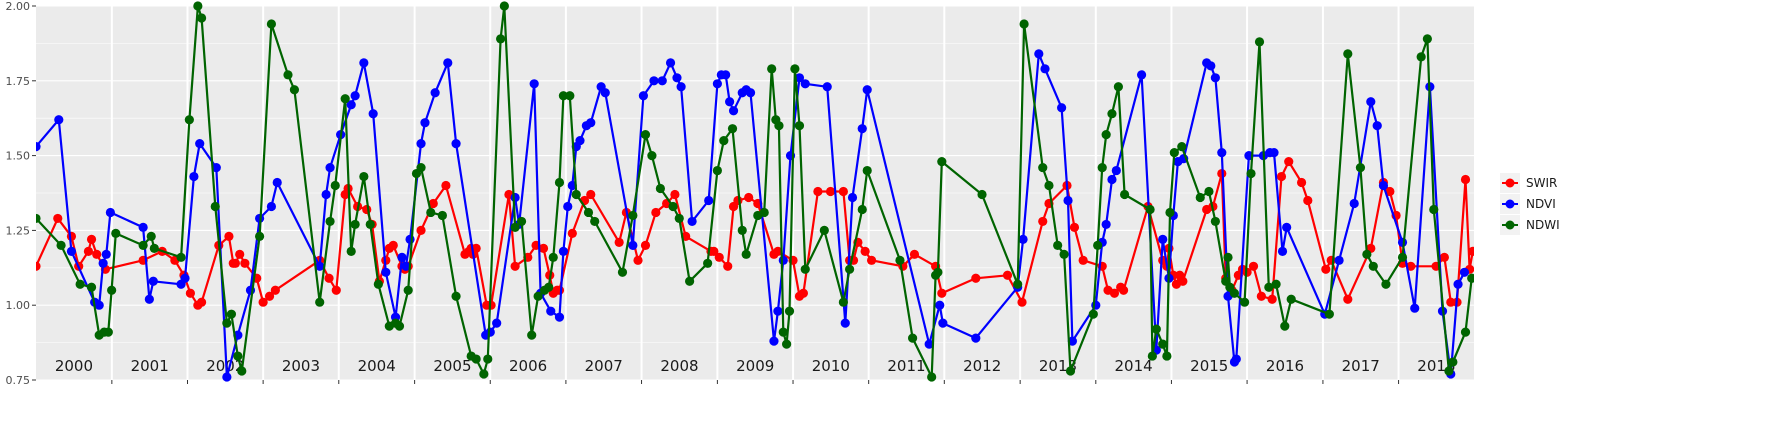 This screenshot has width=1773, height=442. What do you see at coordinates (1209, 366) in the screenshot?
I see `year-label: 2015` at bounding box center [1209, 366].